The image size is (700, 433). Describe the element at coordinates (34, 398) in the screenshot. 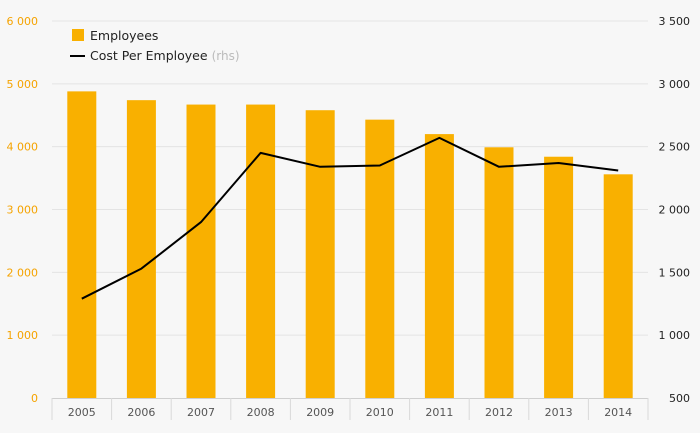

I see `y-left-tick-label: 0` at that location.